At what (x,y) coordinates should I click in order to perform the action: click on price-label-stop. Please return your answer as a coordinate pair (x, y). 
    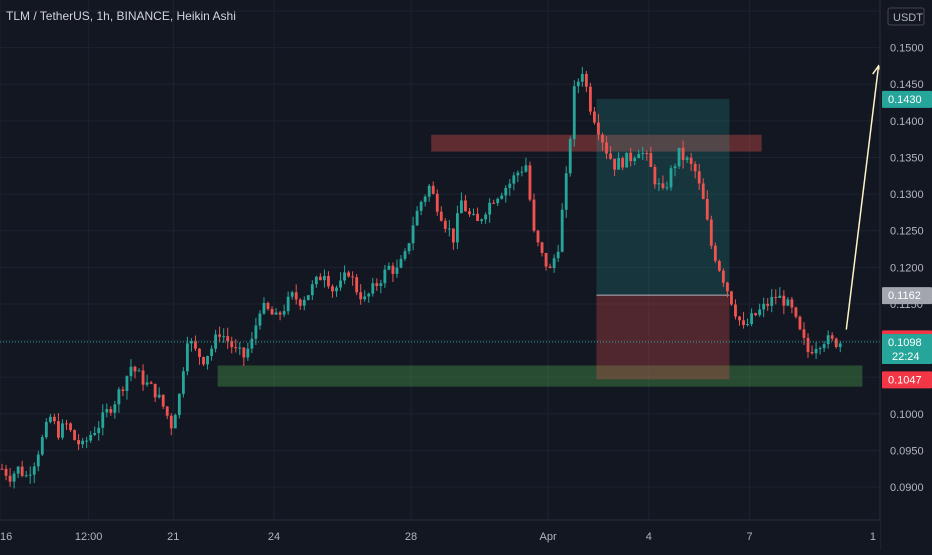
    Looking at the image, I should click on (907, 380).